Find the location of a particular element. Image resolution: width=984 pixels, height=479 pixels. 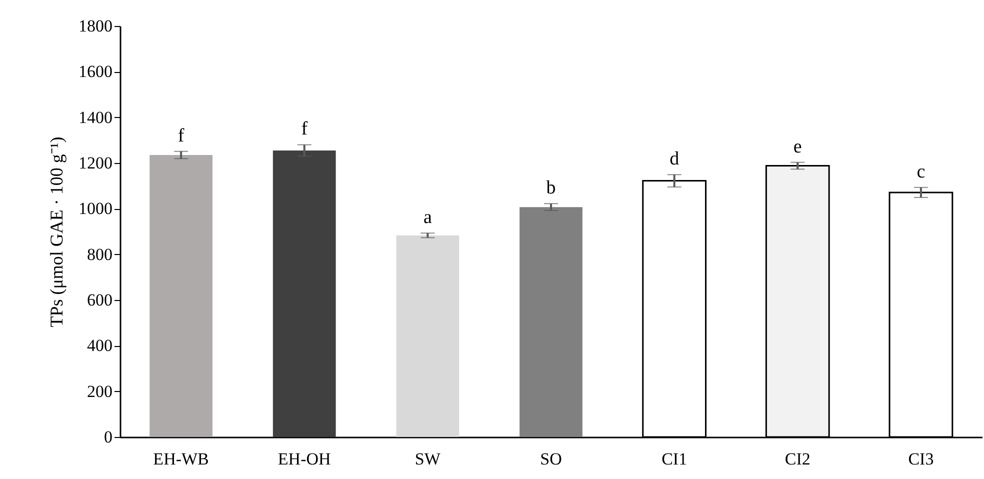

x-tick-label: SW is located at coordinates (428, 459).